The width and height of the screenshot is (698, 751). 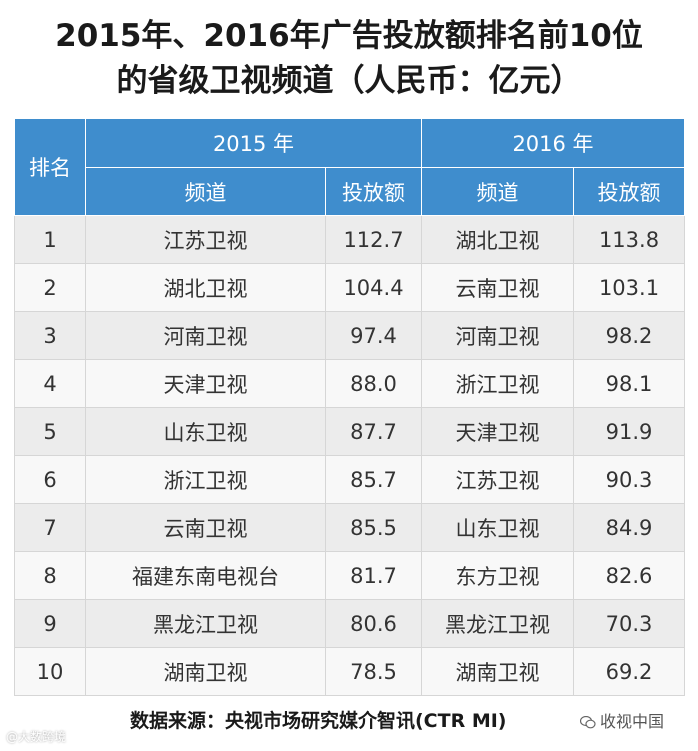 I want to click on column-header-amount-2015: 投放额, so click(x=373, y=191).